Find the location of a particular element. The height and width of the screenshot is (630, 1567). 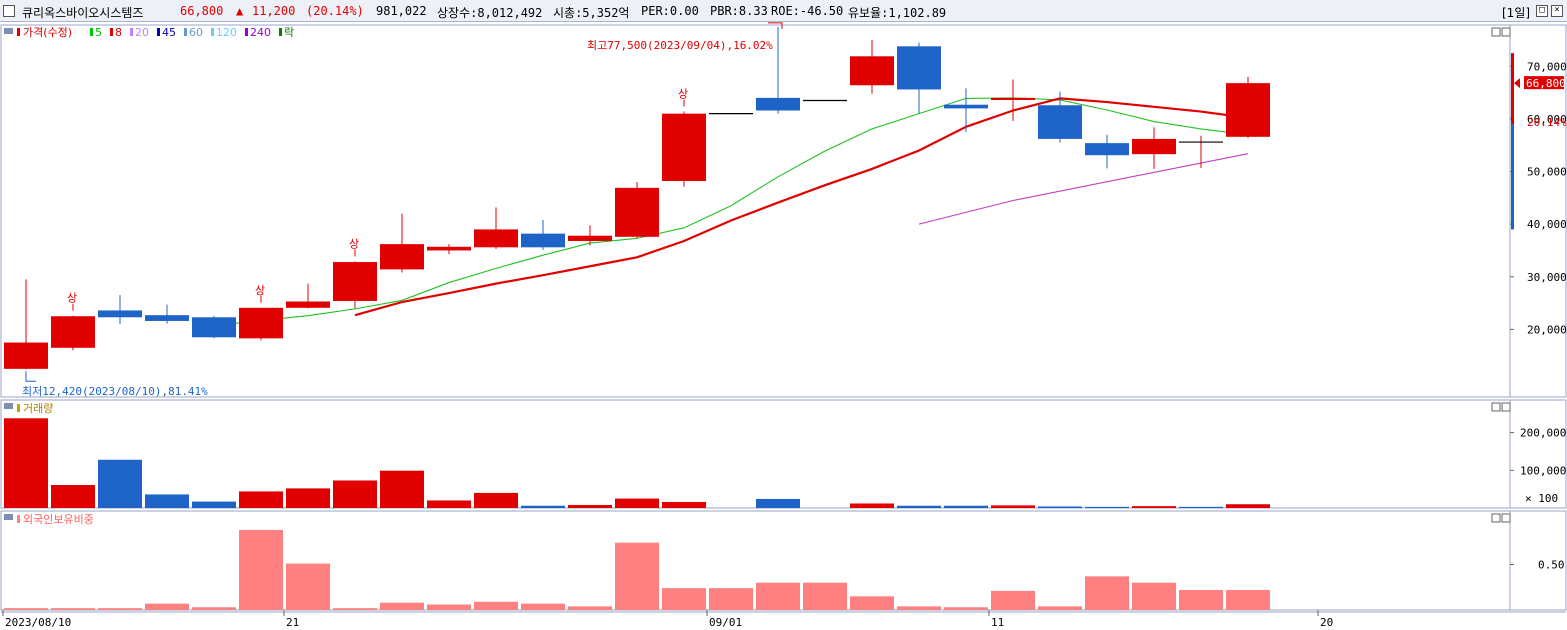

volume-y-axis: 100,000 200,000 is located at coordinates (1538, 452).